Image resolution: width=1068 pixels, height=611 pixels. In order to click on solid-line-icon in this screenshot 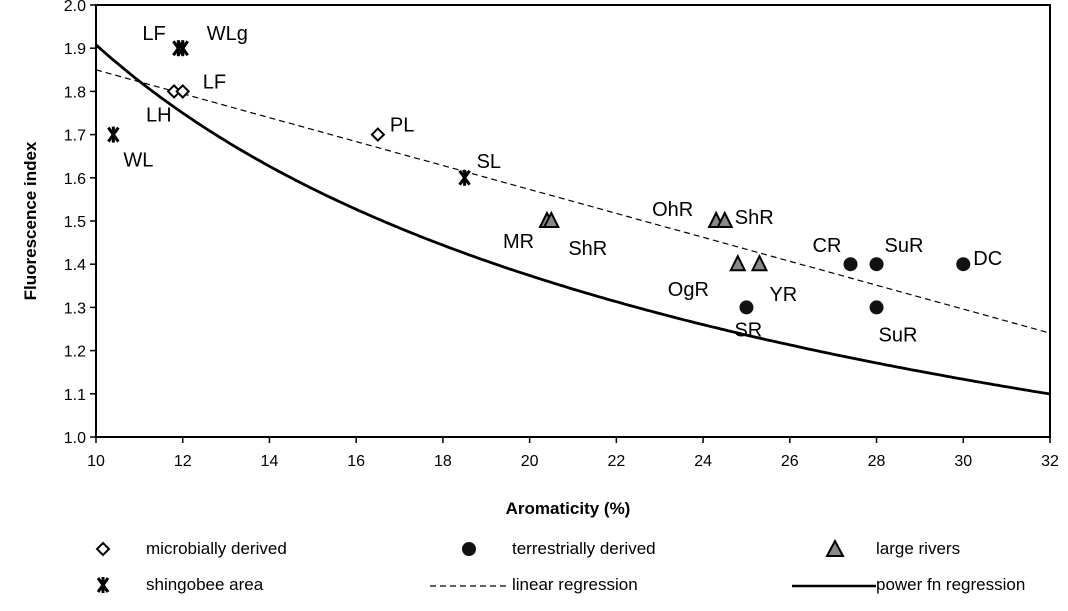, I will do `click(834, 586)`.